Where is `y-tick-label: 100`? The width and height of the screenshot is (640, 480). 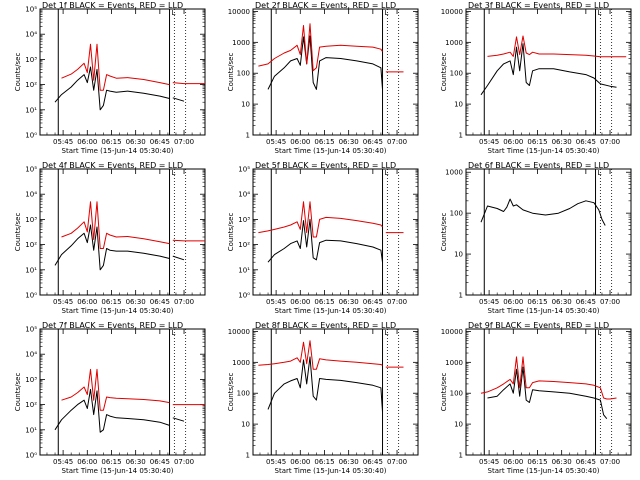
y-tick-label: 100 is located at coordinates (243, 394).